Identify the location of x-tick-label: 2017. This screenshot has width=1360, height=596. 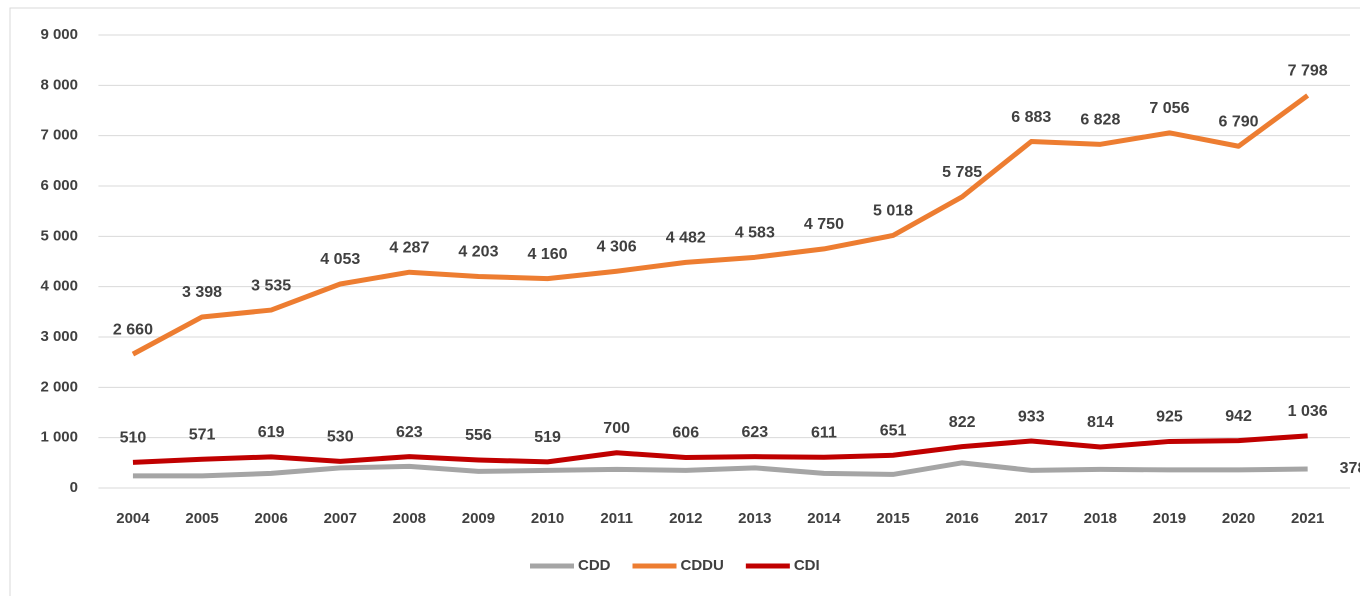
(1031, 518).